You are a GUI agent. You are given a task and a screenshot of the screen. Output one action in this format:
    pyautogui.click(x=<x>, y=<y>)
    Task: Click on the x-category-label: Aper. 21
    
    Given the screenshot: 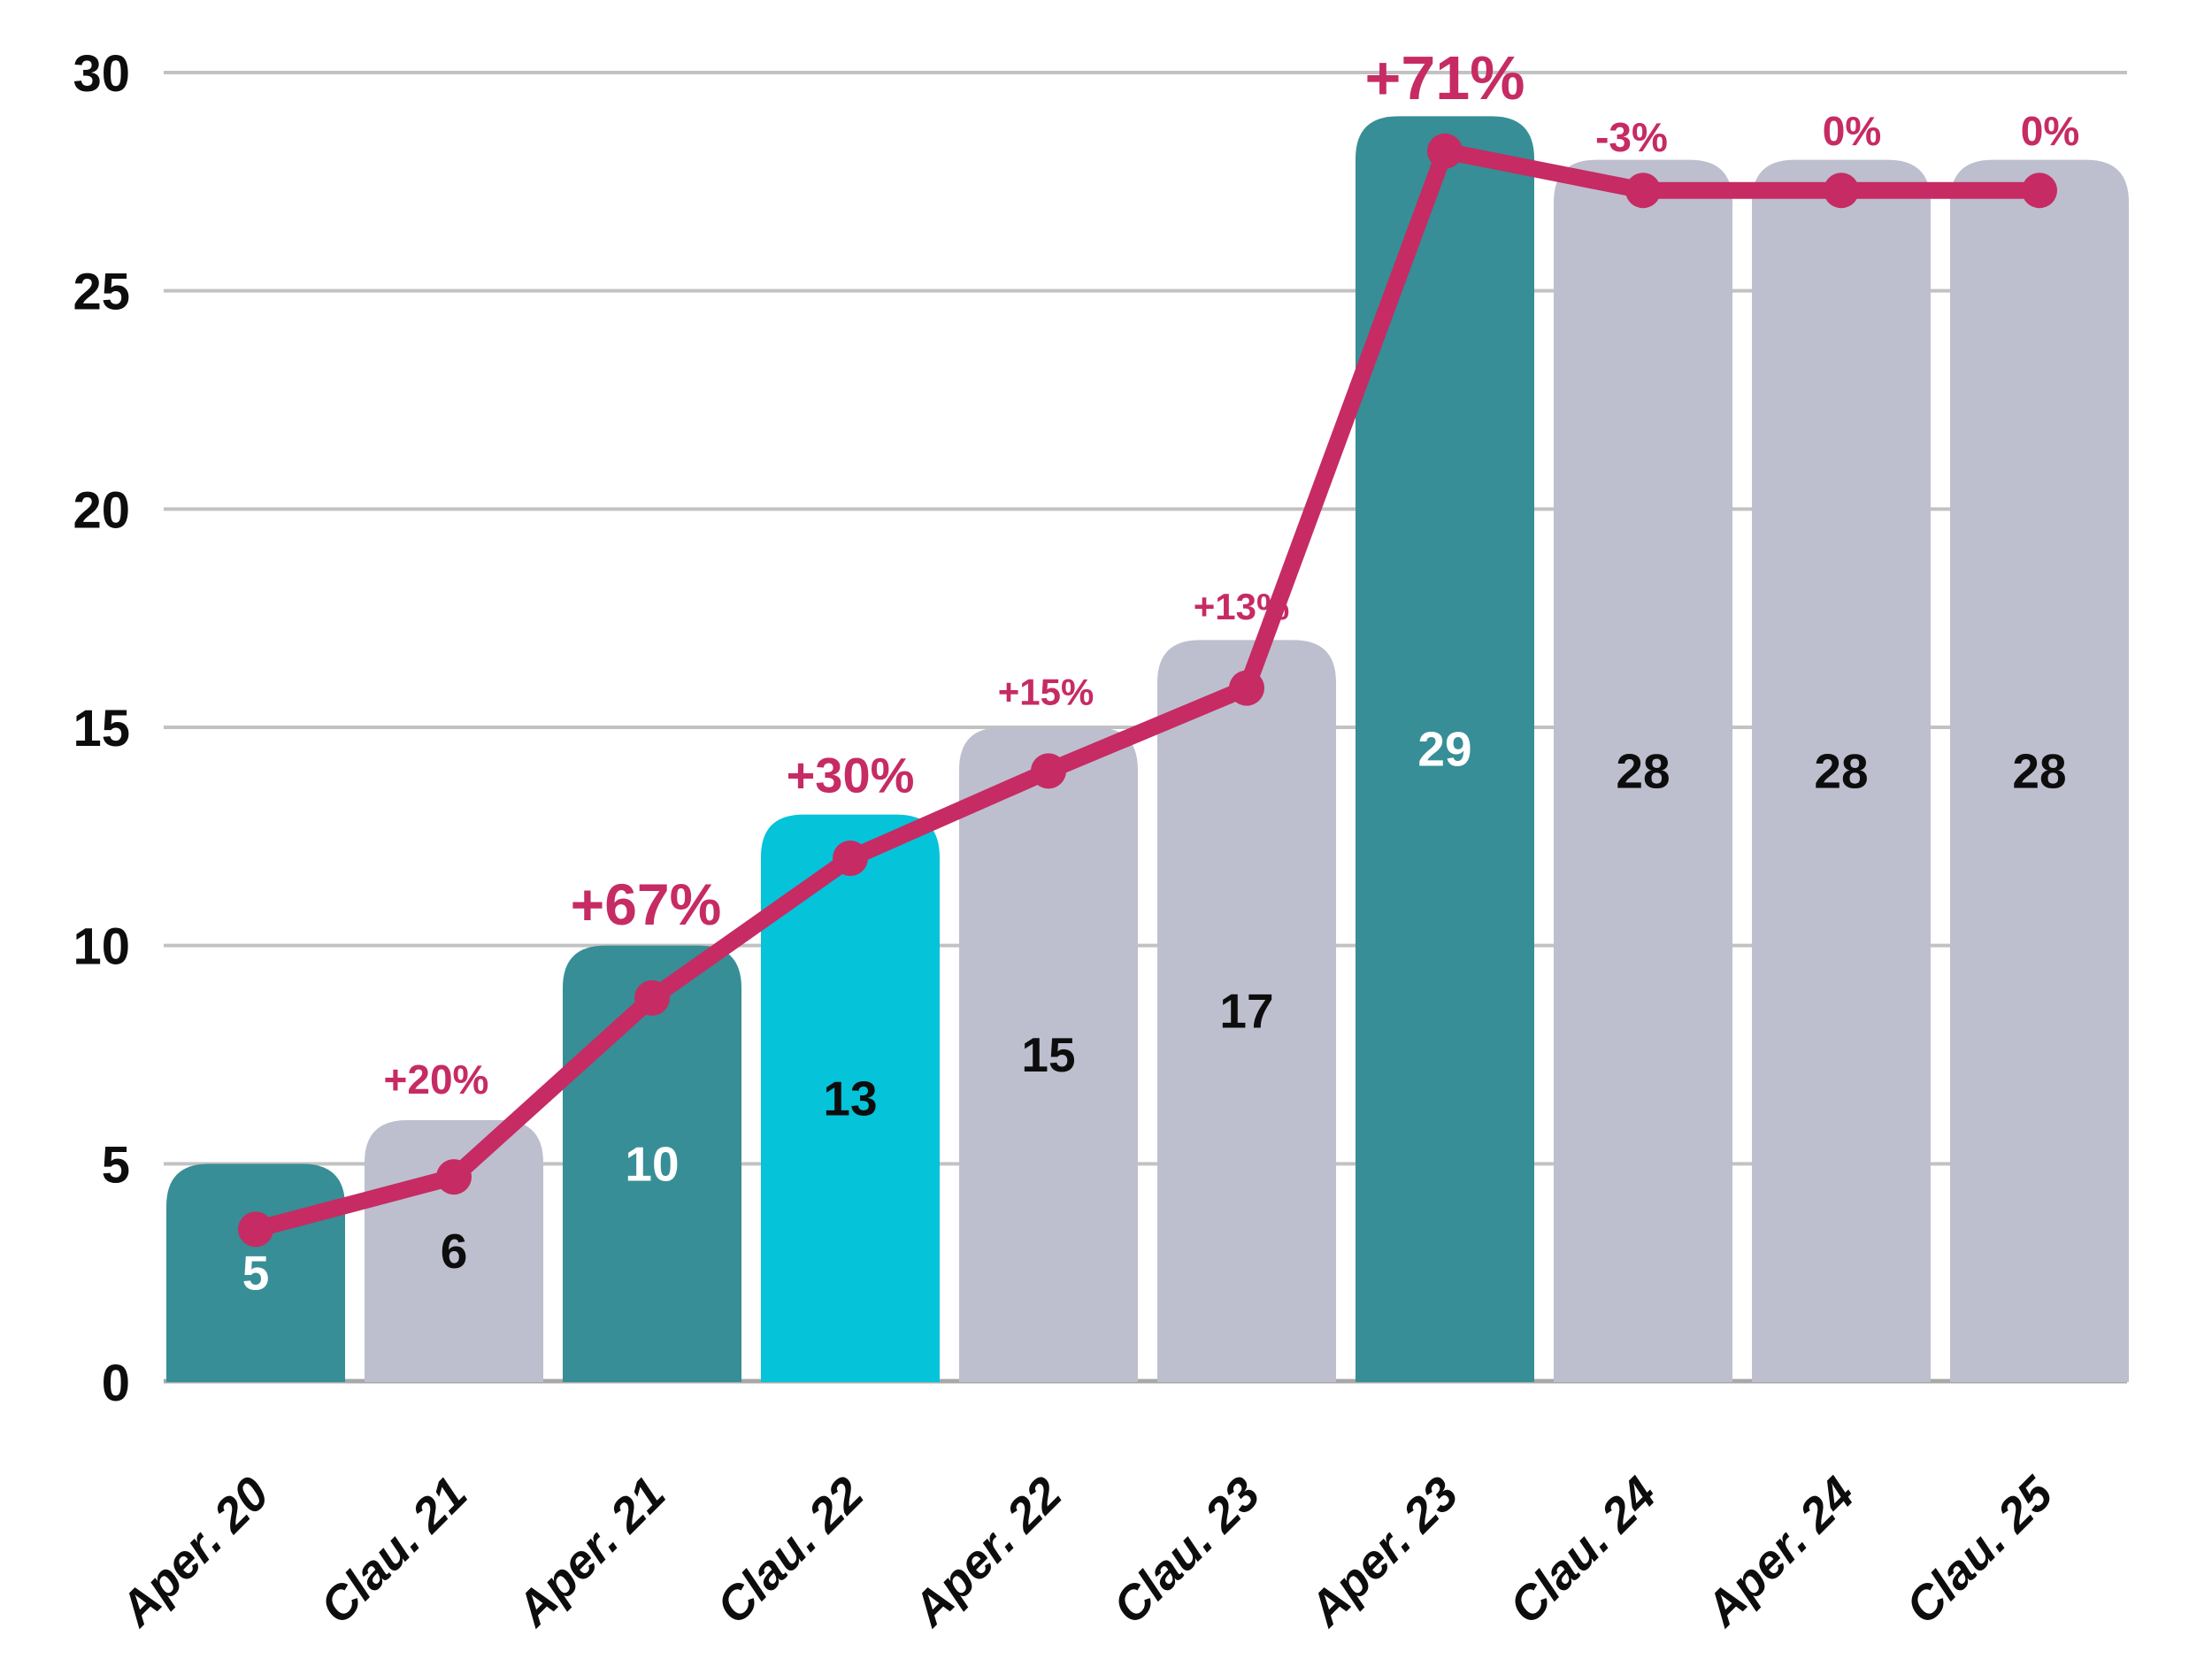 What is the action you would take?
    pyautogui.click(x=590, y=1552)
    